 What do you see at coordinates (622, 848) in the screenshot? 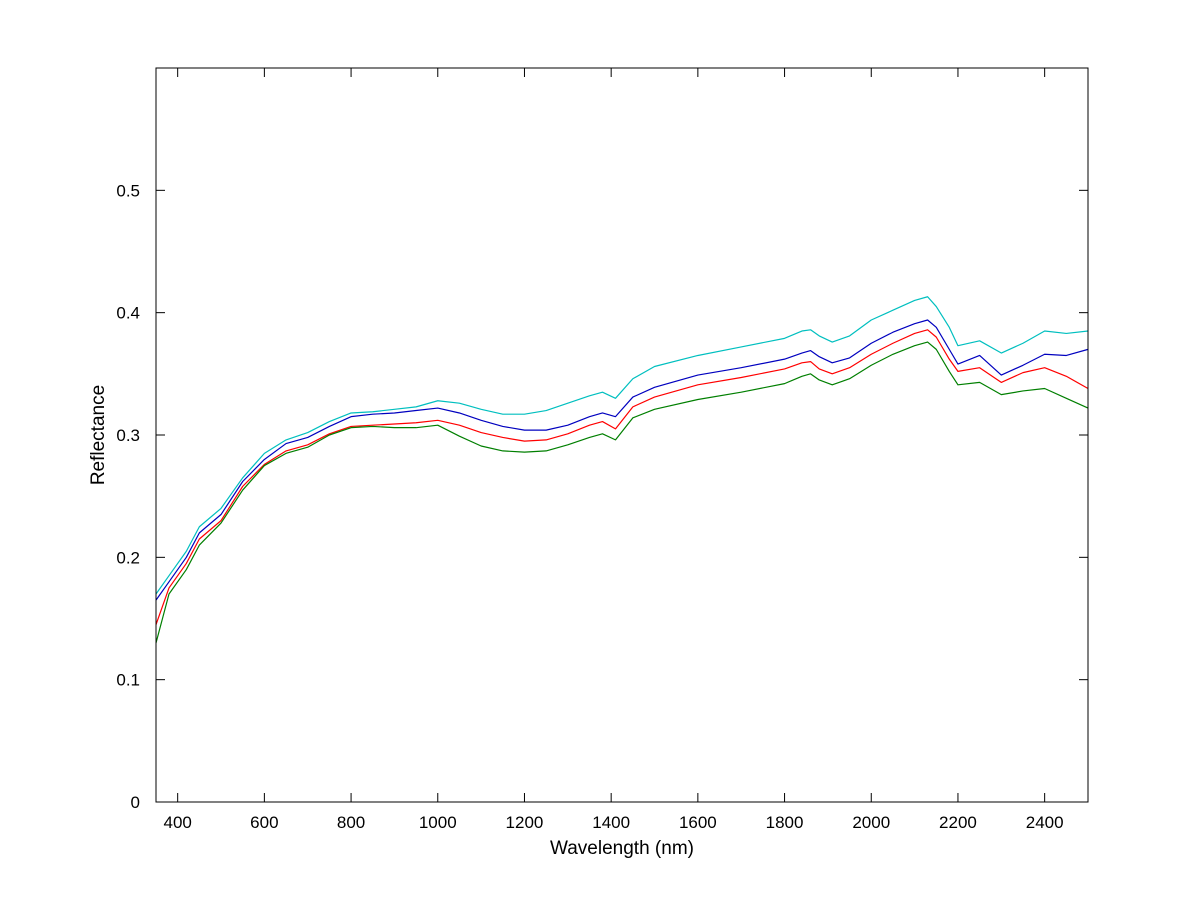
I see `x-axis-label: Wavelength (nm)` at bounding box center [622, 848].